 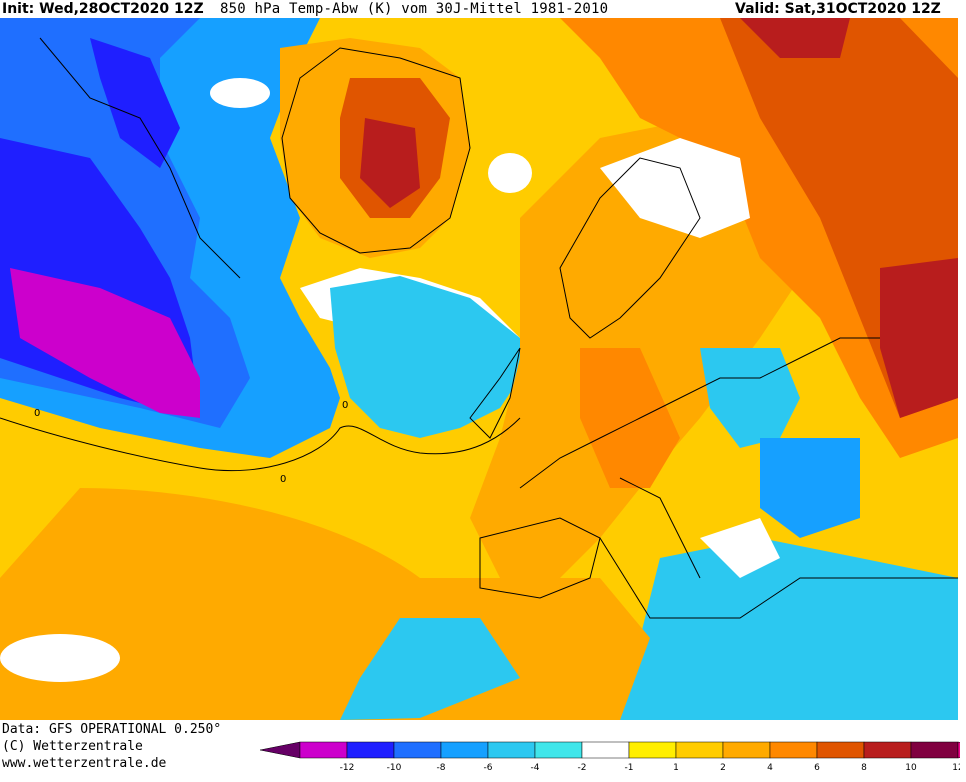 What do you see at coordinates (956, 768) in the screenshot?
I see `legend-tick-label: 12` at bounding box center [956, 768].